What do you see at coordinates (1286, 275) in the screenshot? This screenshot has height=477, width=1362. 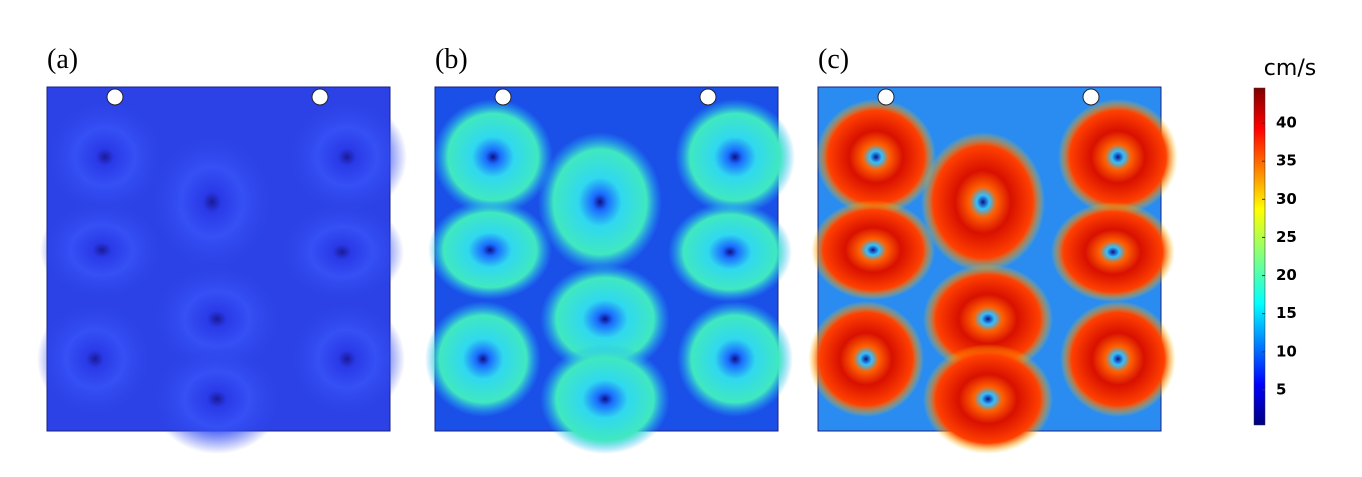 I see `colorbar-tick-label: 20` at bounding box center [1286, 275].